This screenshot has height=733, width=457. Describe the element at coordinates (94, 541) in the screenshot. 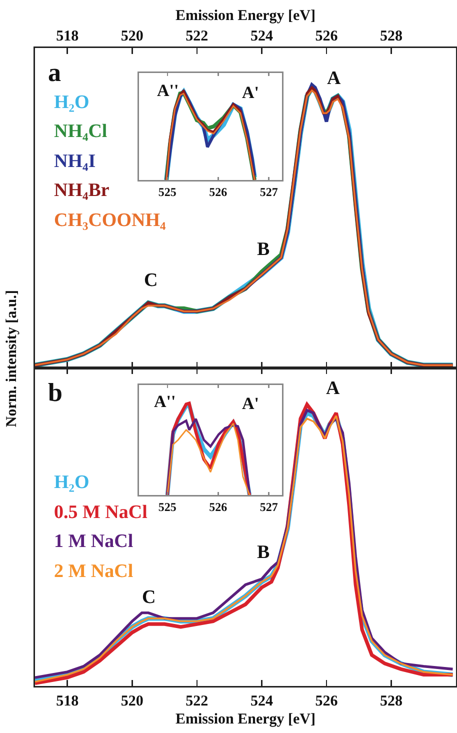

I see `text: 1 M NaCl` at that location.